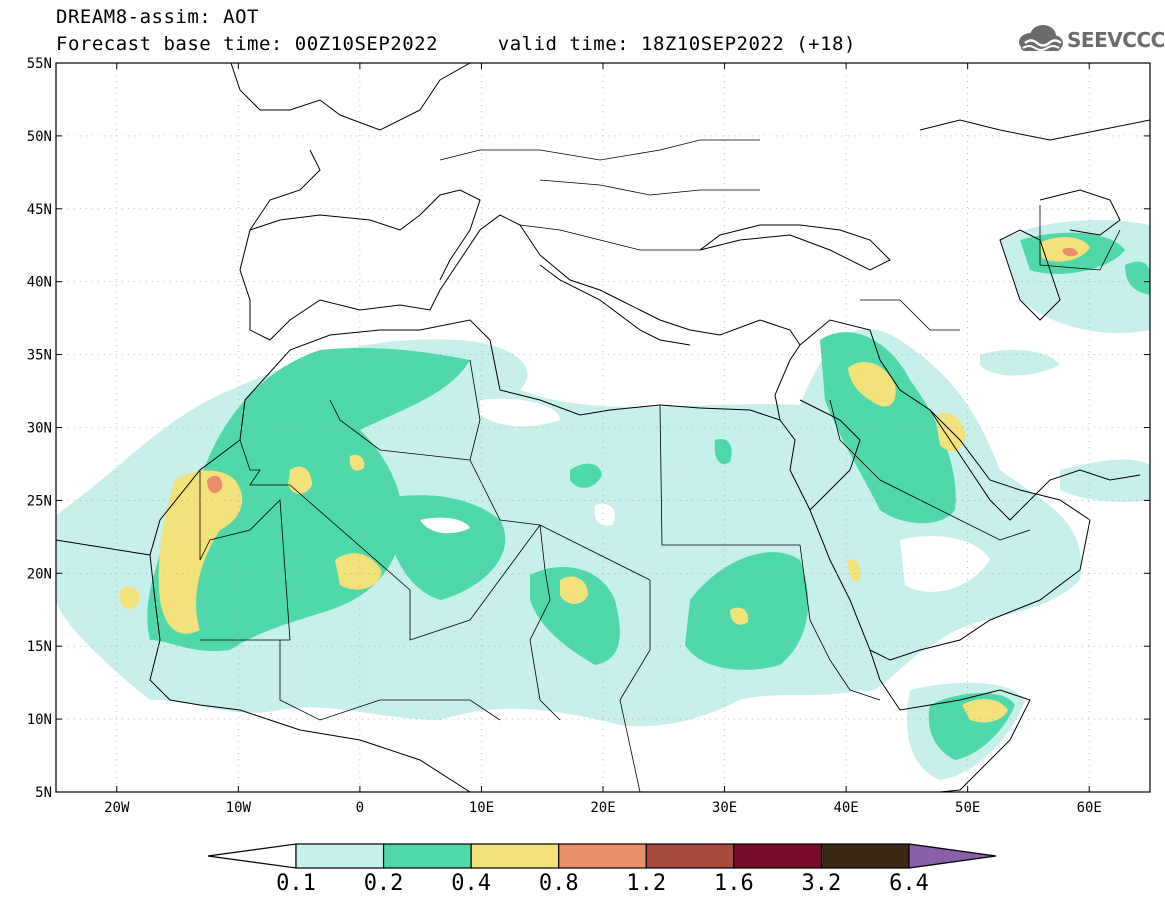 This screenshot has height=905, width=1165. What do you see at coordinates (39, 64) in the screenshot?
I see `lat-tick-label: 55N` at bounding box center [39, 64].